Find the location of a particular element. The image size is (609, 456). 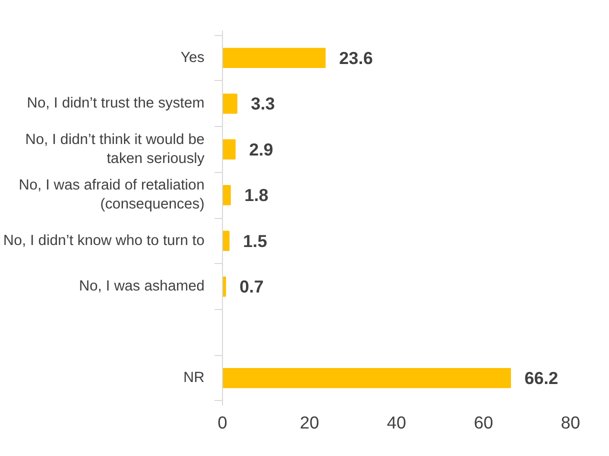

y-tick-label: No, I didn’t trust the system is located at coordinates (115, 104).